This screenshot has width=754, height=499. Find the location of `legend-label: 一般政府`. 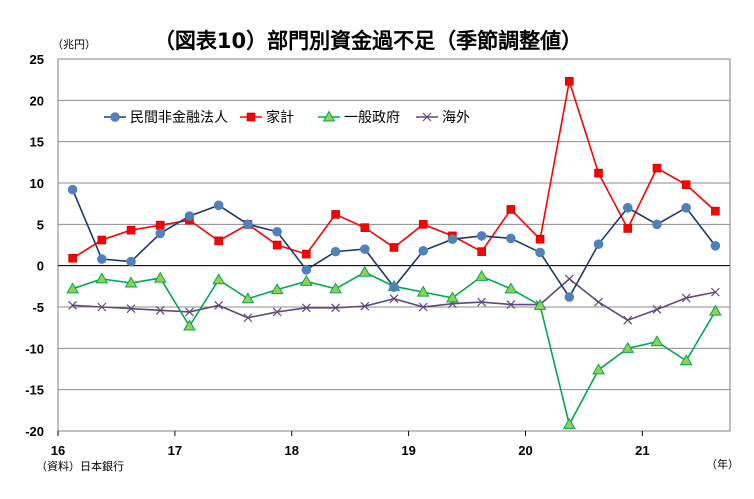

legend-label: 一般政府 is located at coordinates (372, 118).